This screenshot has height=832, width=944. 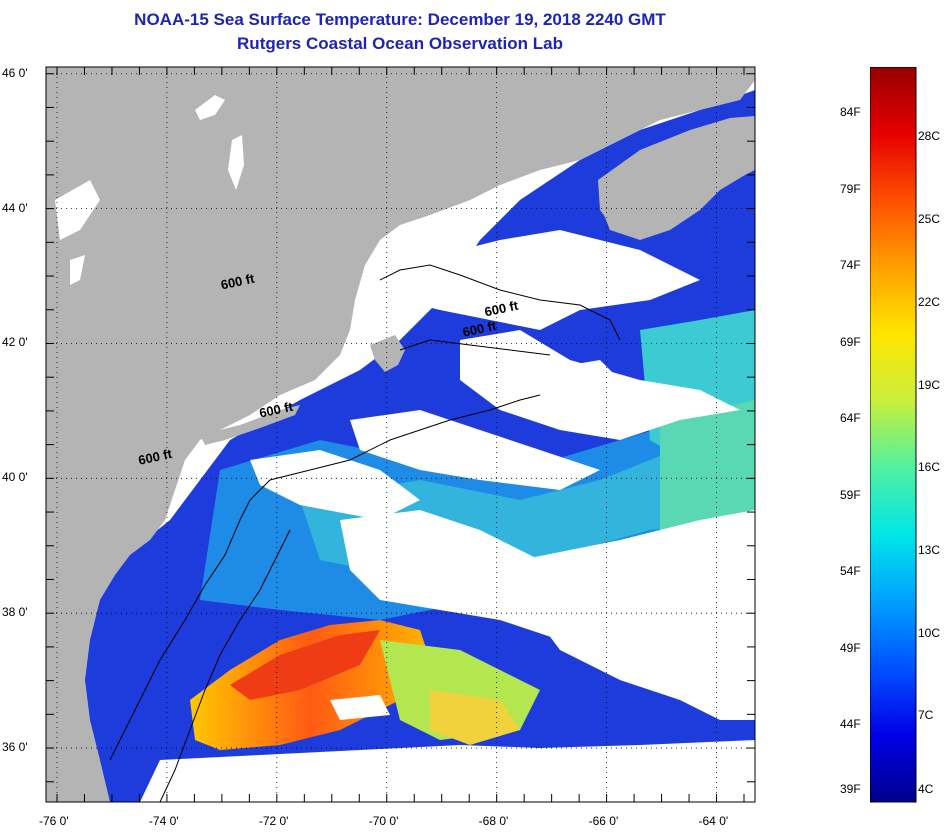 What do you see at coordinates (15, 342) in the screenshot?
I see `latitude-label: 42 0'` at bounding box center [15, 342].